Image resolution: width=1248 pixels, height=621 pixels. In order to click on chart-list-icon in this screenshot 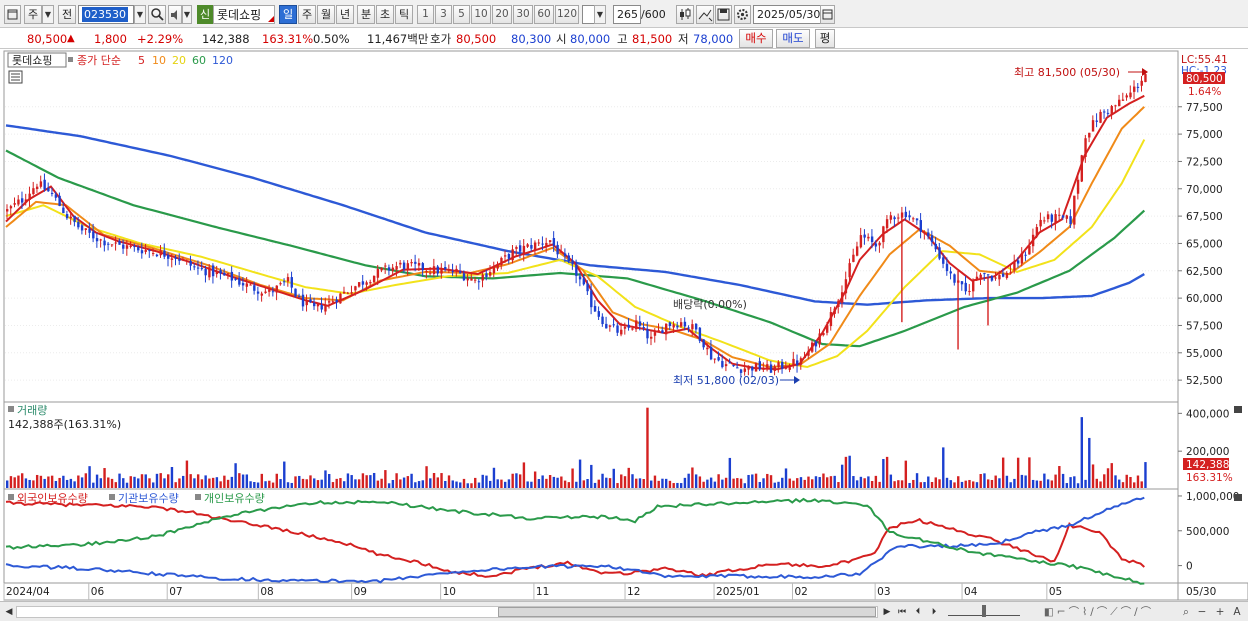, I will do `click(15, 77)`.